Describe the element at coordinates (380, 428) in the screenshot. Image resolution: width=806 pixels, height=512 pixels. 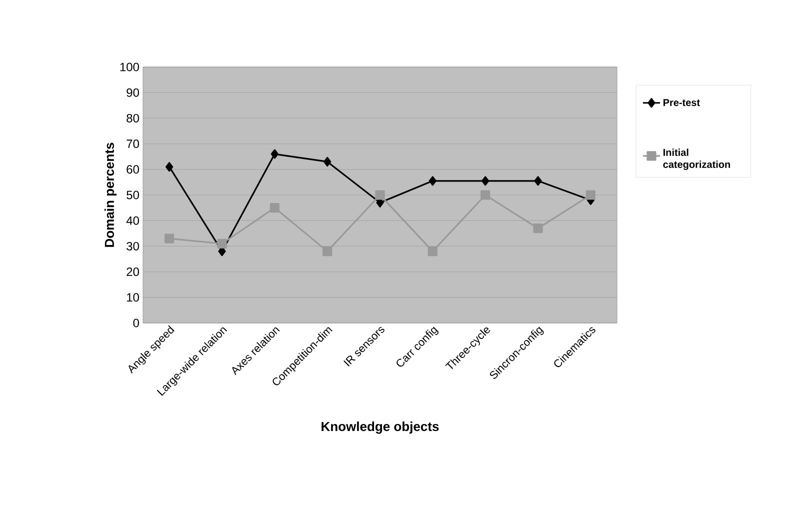
I see `x-axis-title: Knowledge objects` at that location.